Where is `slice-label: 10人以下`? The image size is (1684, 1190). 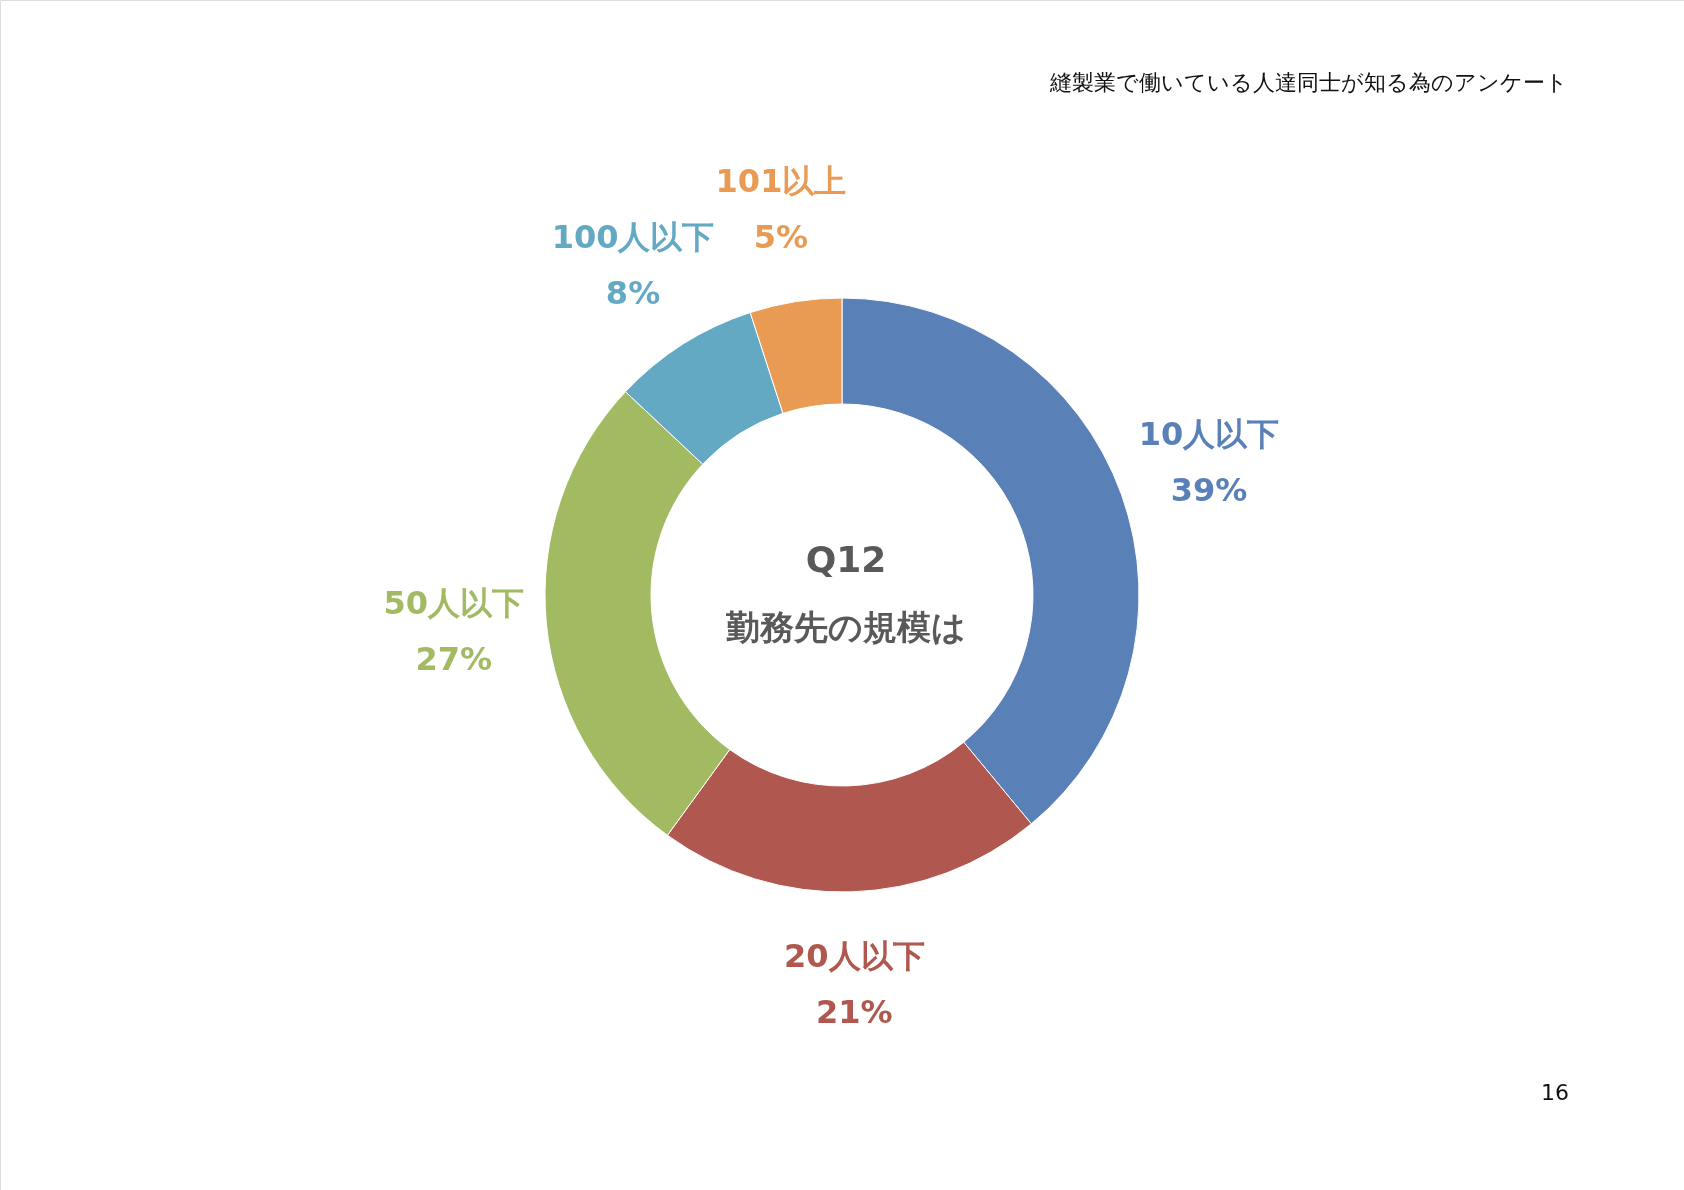
slice-label: 10人以下 is located at coordinates (1209, 433).